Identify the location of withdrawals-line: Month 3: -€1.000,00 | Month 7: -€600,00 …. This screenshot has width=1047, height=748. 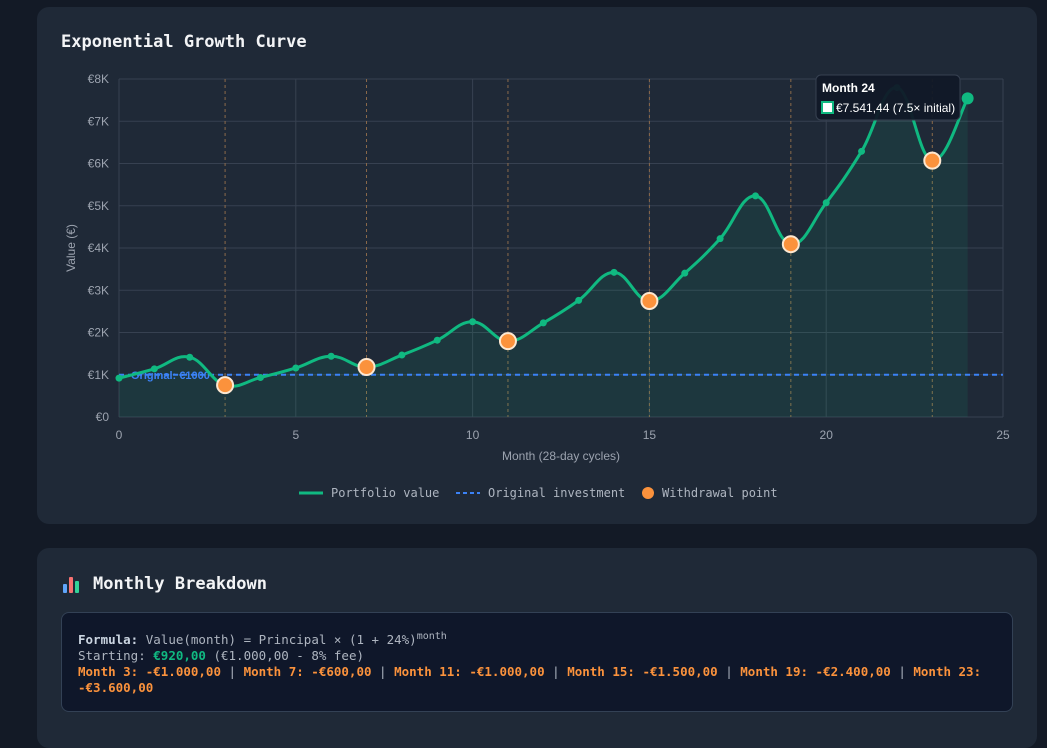
(537, 680).